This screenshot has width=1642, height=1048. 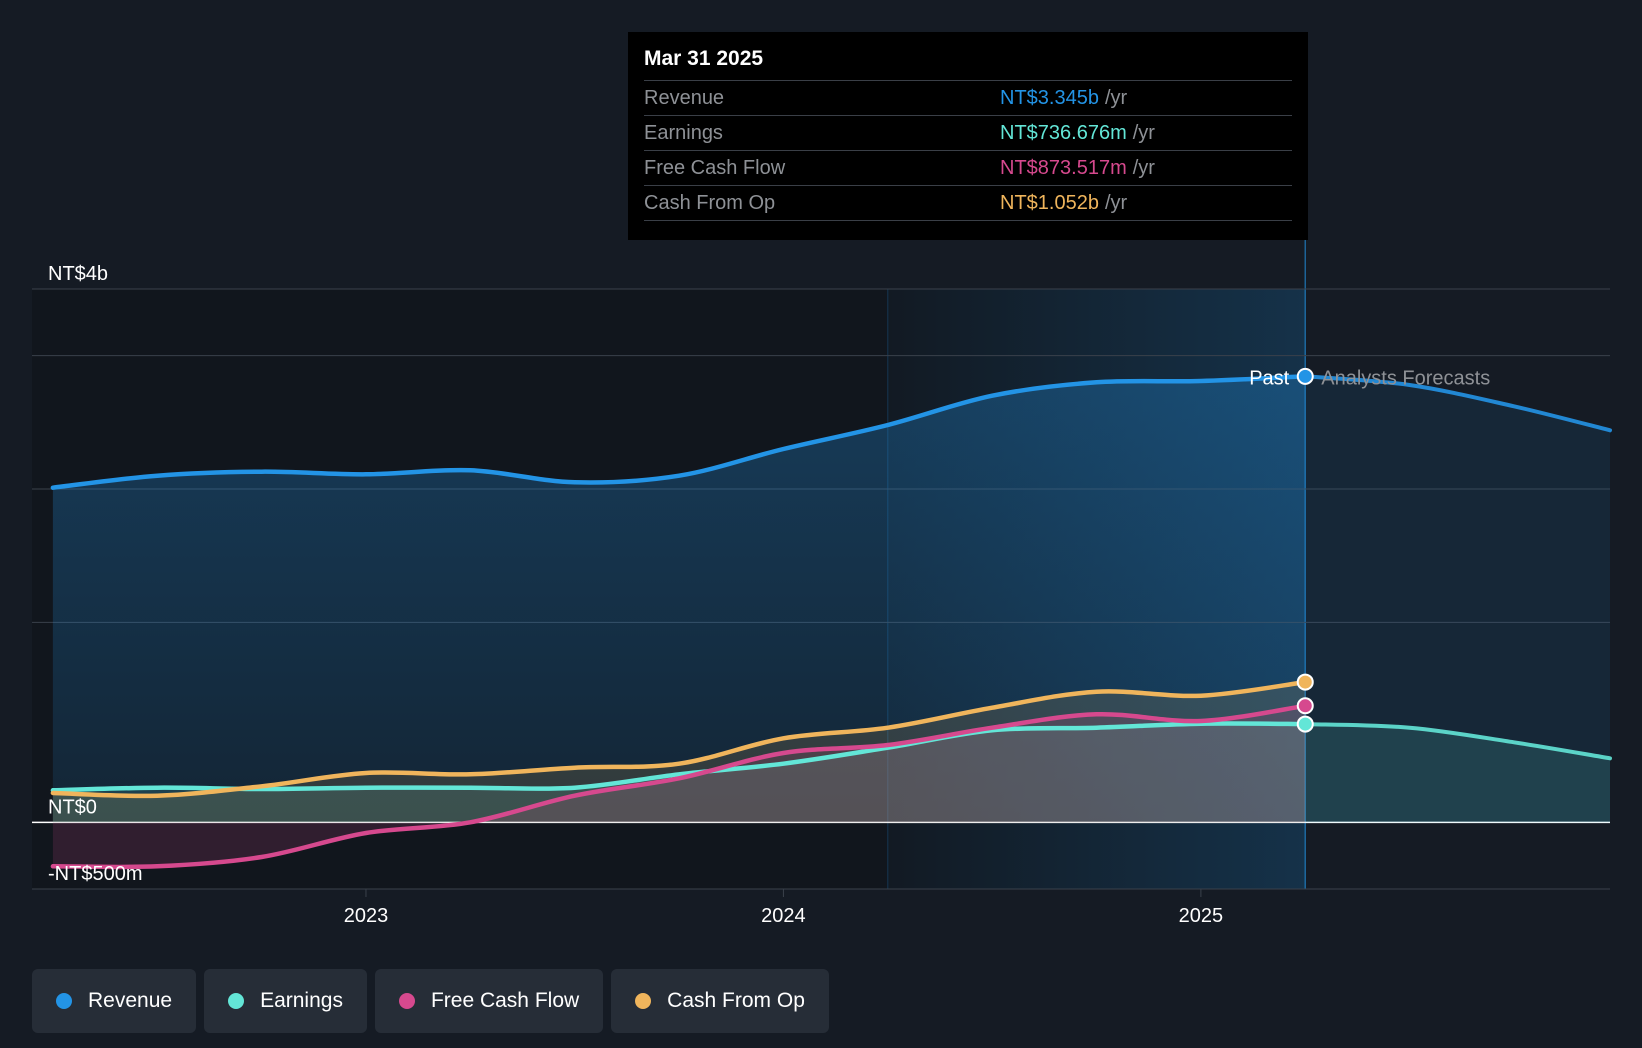 What do you see at coordinates (1305, 724) in the screenshot?
I see `point-earnings` at bounding box center [1305, 724].